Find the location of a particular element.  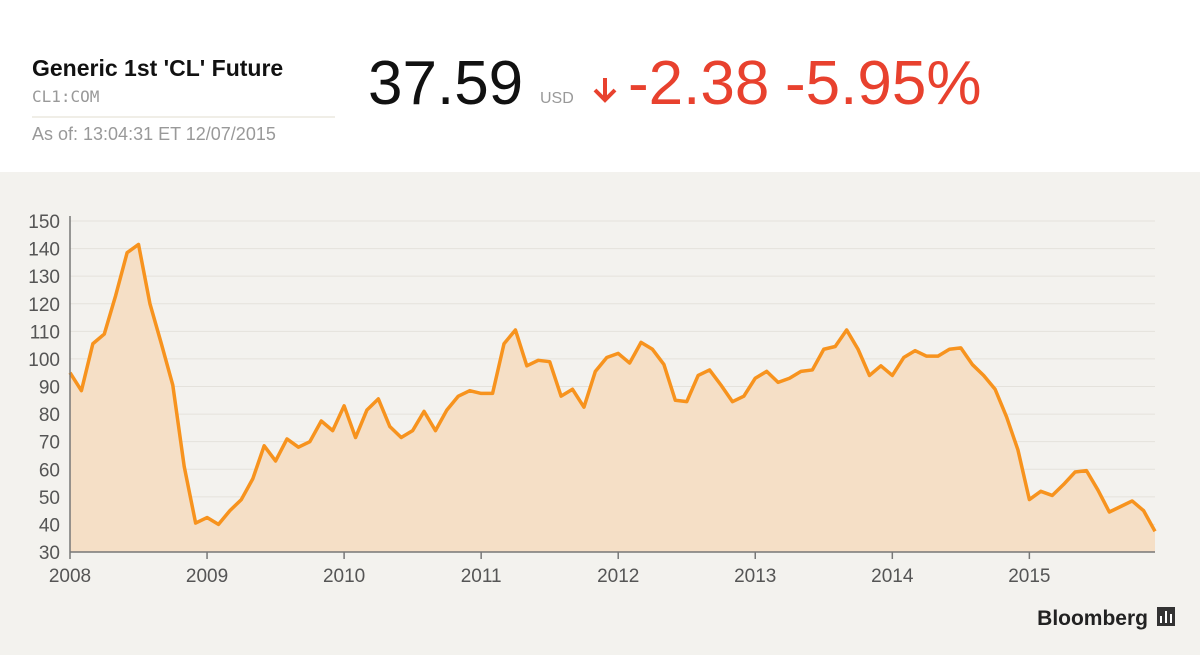

down-arrow is located at coordinates (605, 90).